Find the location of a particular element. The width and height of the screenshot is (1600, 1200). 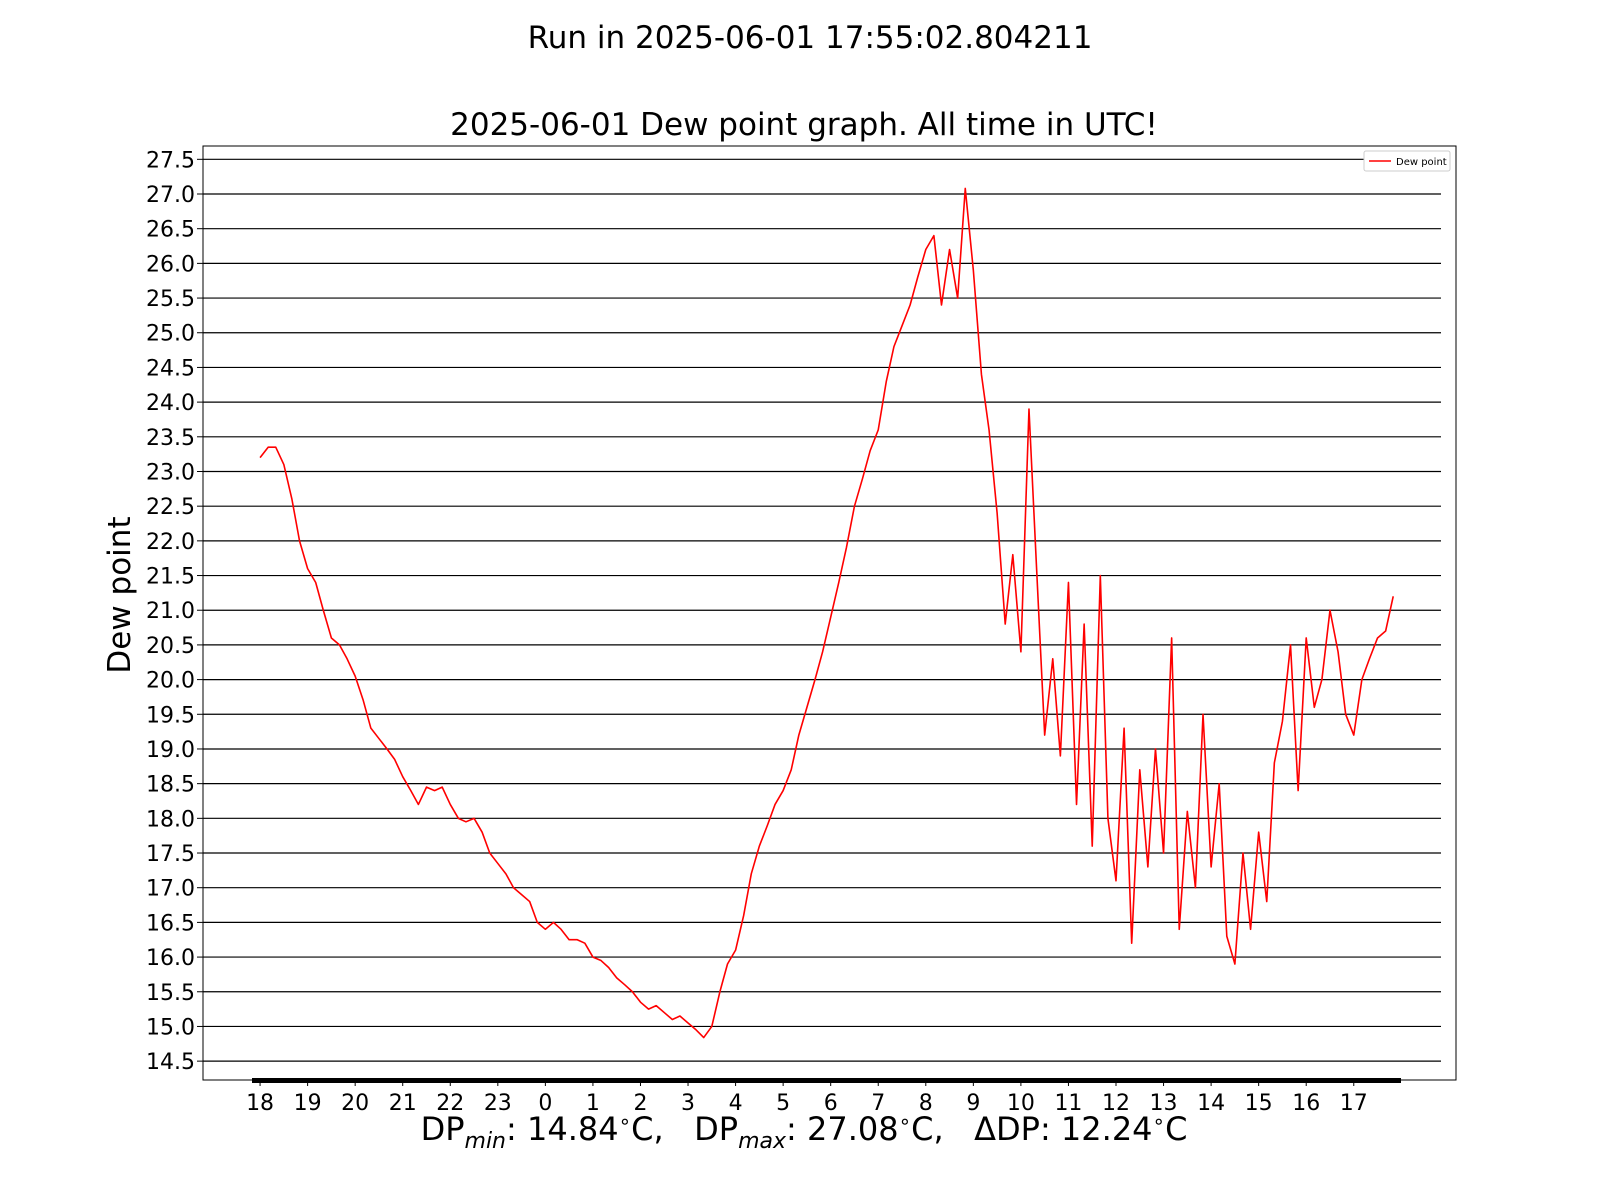

y-tick-label: 24.0 is located at coordinates (170, 403).